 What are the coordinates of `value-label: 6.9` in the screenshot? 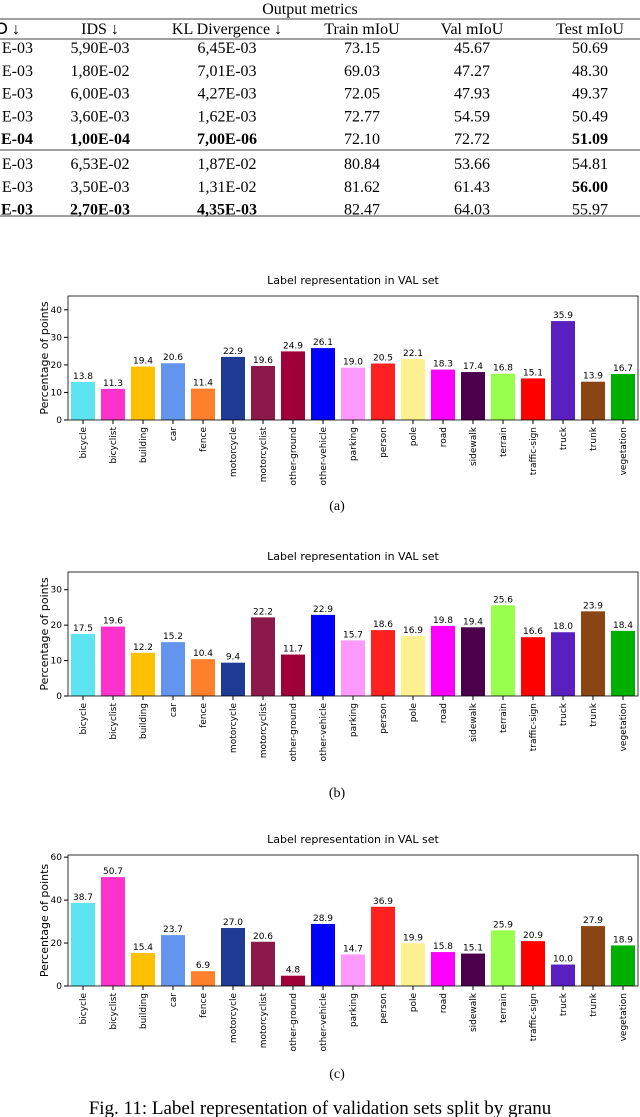 It's located at (203, 966).